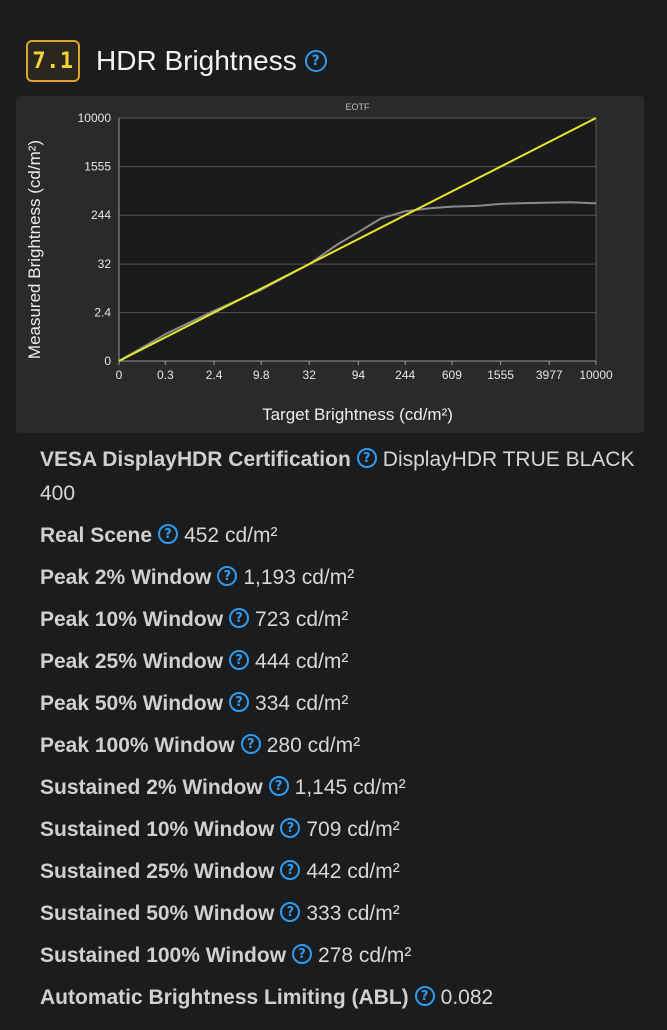 Image resolution: width=667 pixels, height=1030 pixels. I want to click on spec-row: Peak 50% Window? 334 cd/m², so click(340, 704).